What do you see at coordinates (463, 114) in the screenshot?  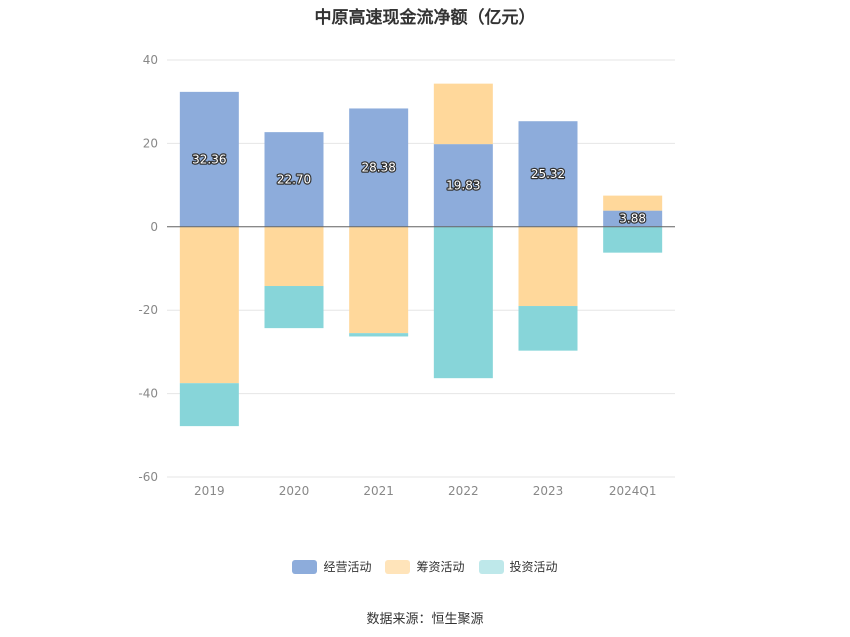 I see `bar-1-2022` at bounding box center [463, 114].